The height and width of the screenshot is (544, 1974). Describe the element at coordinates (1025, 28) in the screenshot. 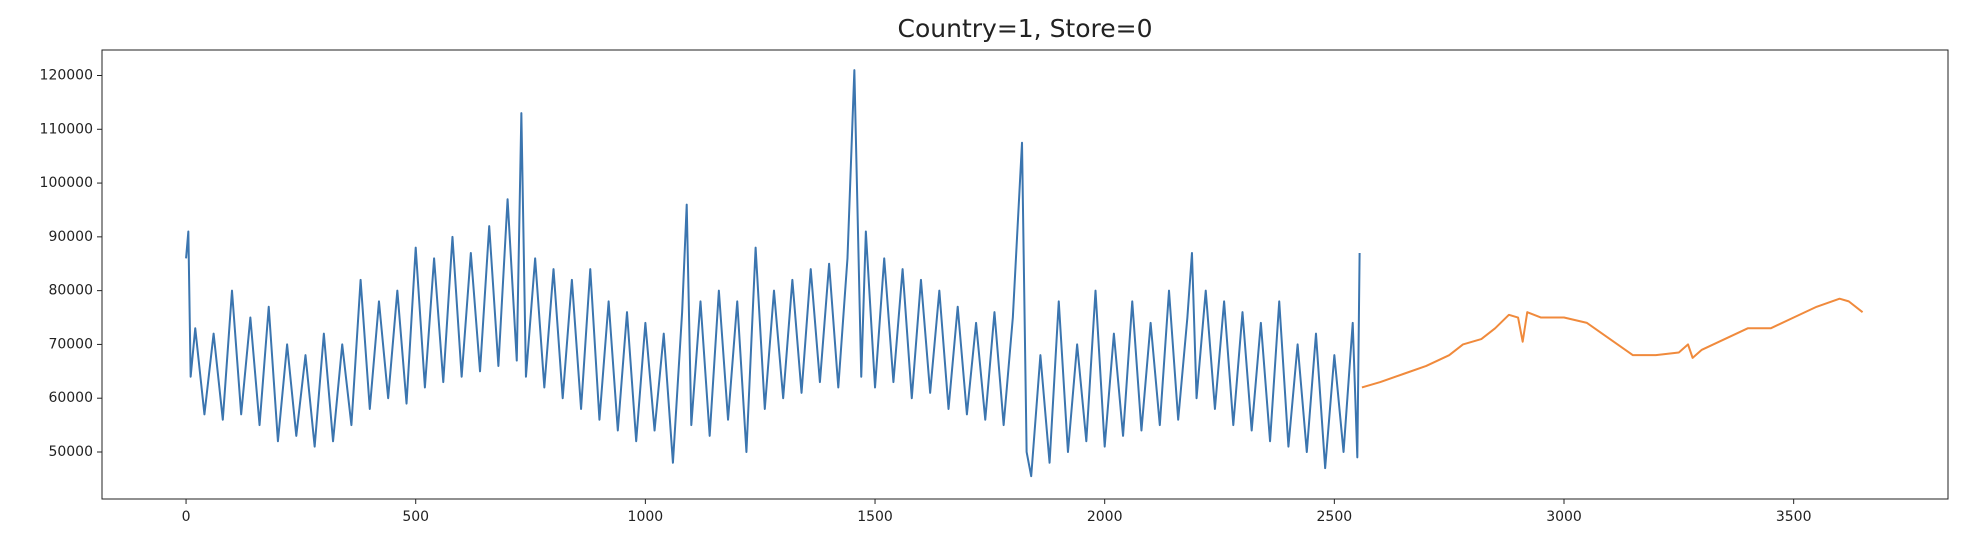

I see `chart-title: Country=1, Store=0` at that location.